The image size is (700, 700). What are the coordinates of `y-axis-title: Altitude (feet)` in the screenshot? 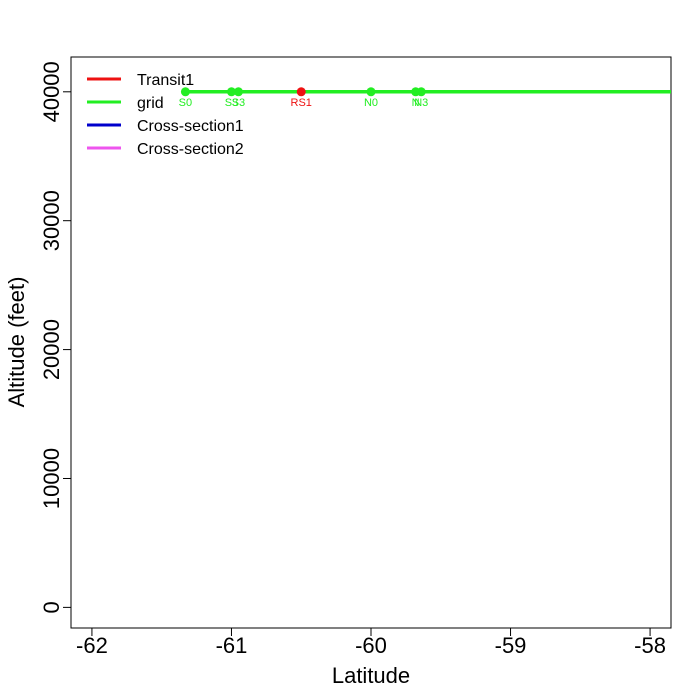 It's located at (16, 342).